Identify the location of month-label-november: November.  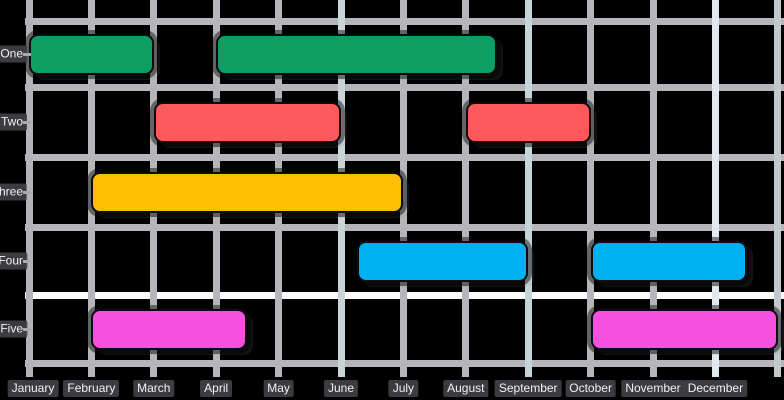
(653, 388).